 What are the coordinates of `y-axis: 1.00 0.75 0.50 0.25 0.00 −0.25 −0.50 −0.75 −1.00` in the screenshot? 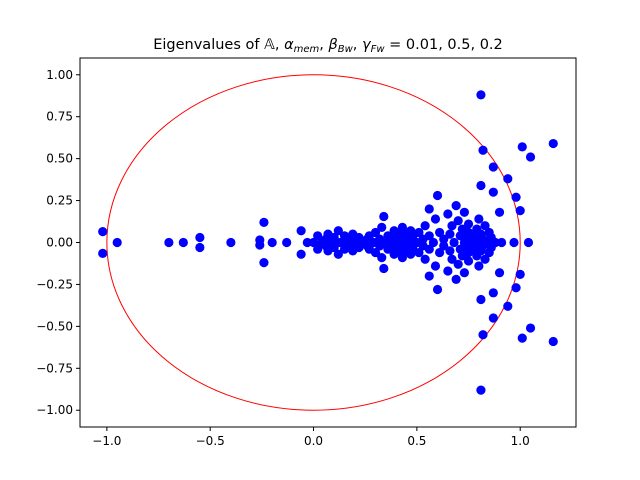 It's located at (58, 242).